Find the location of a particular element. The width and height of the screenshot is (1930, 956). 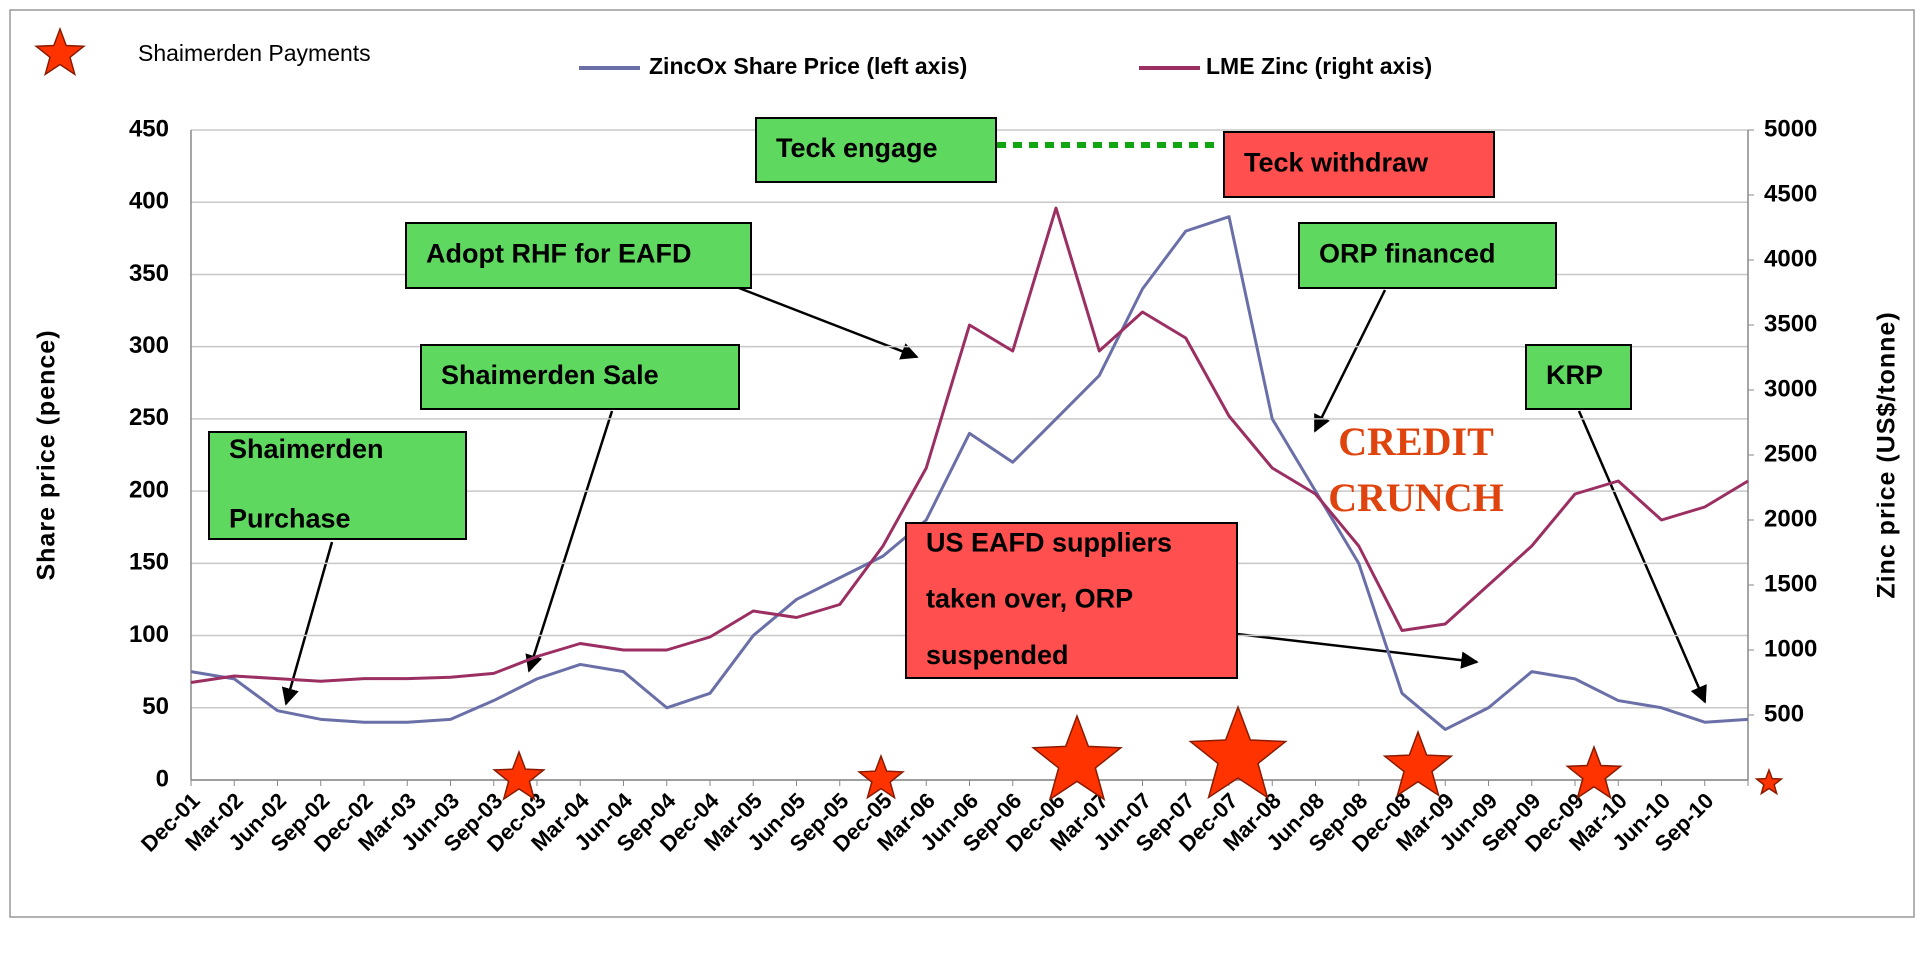

y2-tick-label: 1000 is located at coordinates (1790, 648).